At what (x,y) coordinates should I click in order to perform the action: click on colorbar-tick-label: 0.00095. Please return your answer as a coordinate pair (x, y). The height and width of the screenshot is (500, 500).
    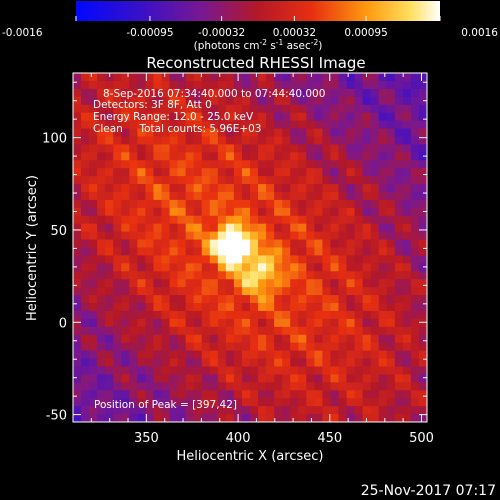
    Looking at the image, I should click on (365, 33).